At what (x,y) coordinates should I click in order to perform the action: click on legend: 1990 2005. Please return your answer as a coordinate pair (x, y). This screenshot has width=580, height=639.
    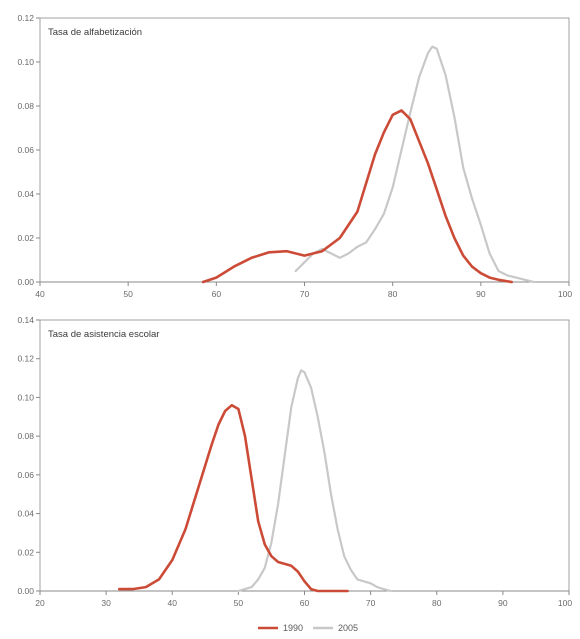
    Looking at the image, I should click on (308, 628).